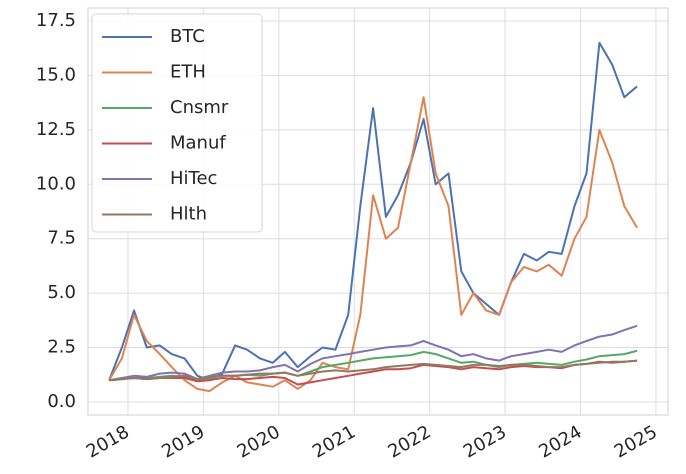 This screenshot has width=686, height=474. I want to click on legend-box, so click(177, 123).